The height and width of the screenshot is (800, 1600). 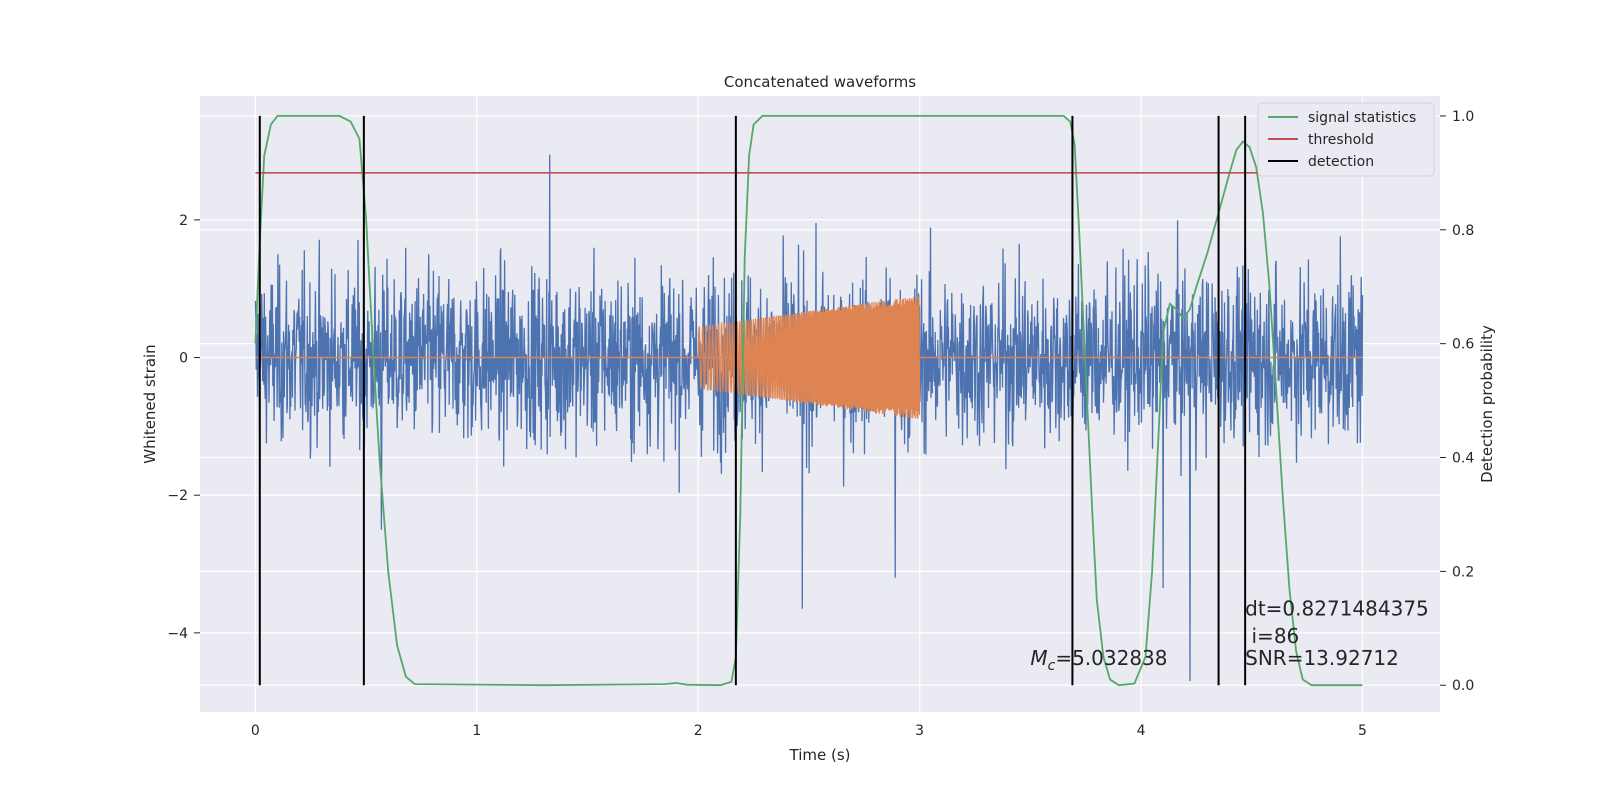 I want to click on x-tick-label: 0, so click(x=255, y=731).